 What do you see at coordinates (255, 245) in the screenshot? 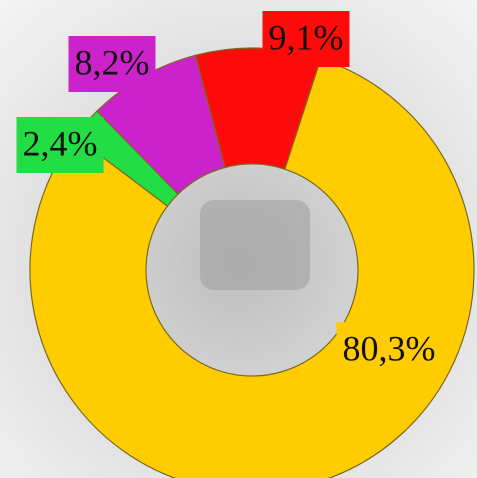
I see `background-key` at bounding box center [255, 245].